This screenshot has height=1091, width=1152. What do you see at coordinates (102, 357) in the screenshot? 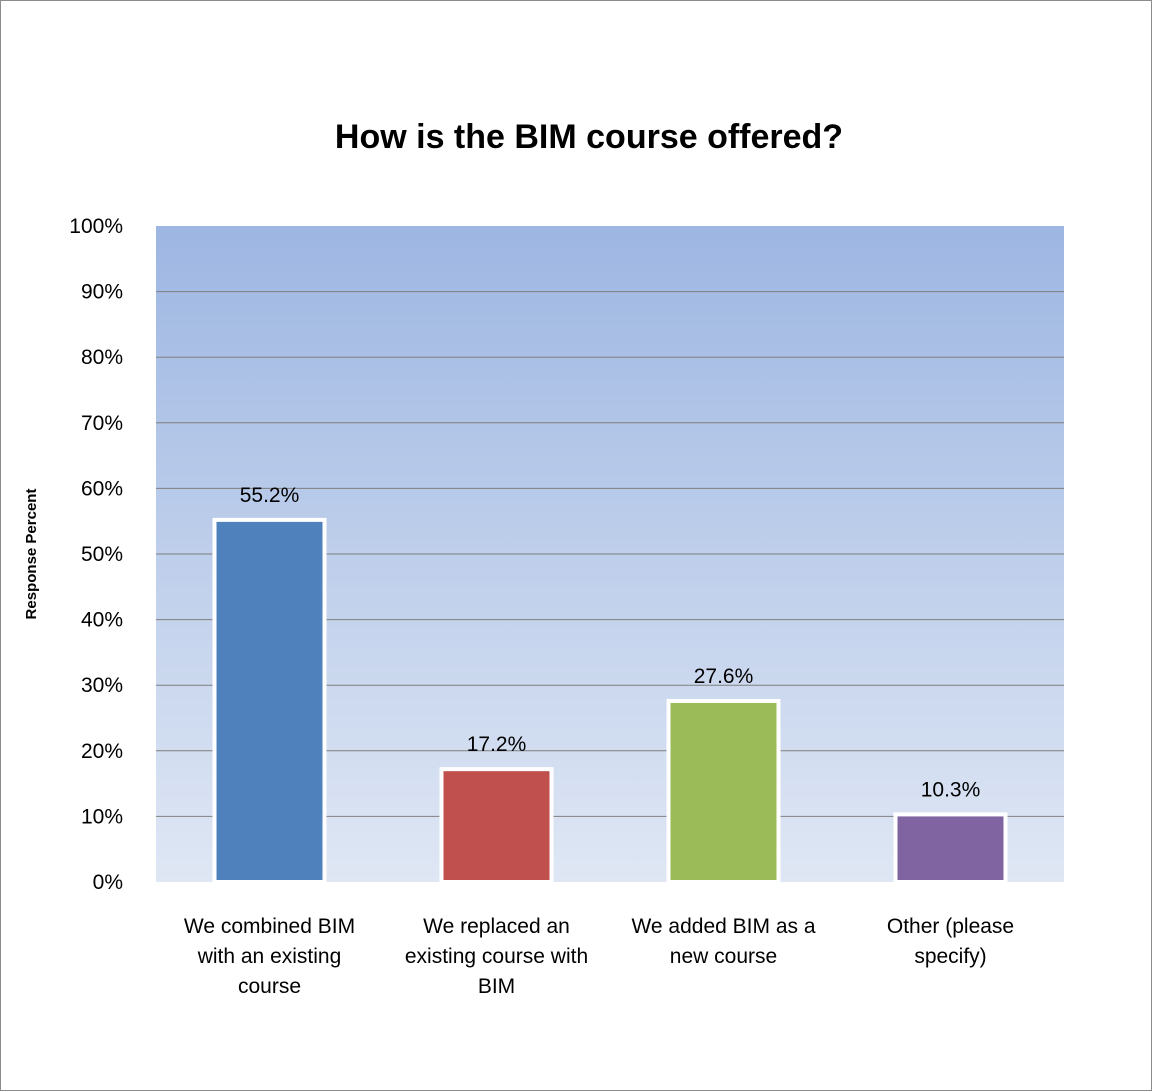
I see `y-tick-label: 80%` at bounding box center [102, 357].